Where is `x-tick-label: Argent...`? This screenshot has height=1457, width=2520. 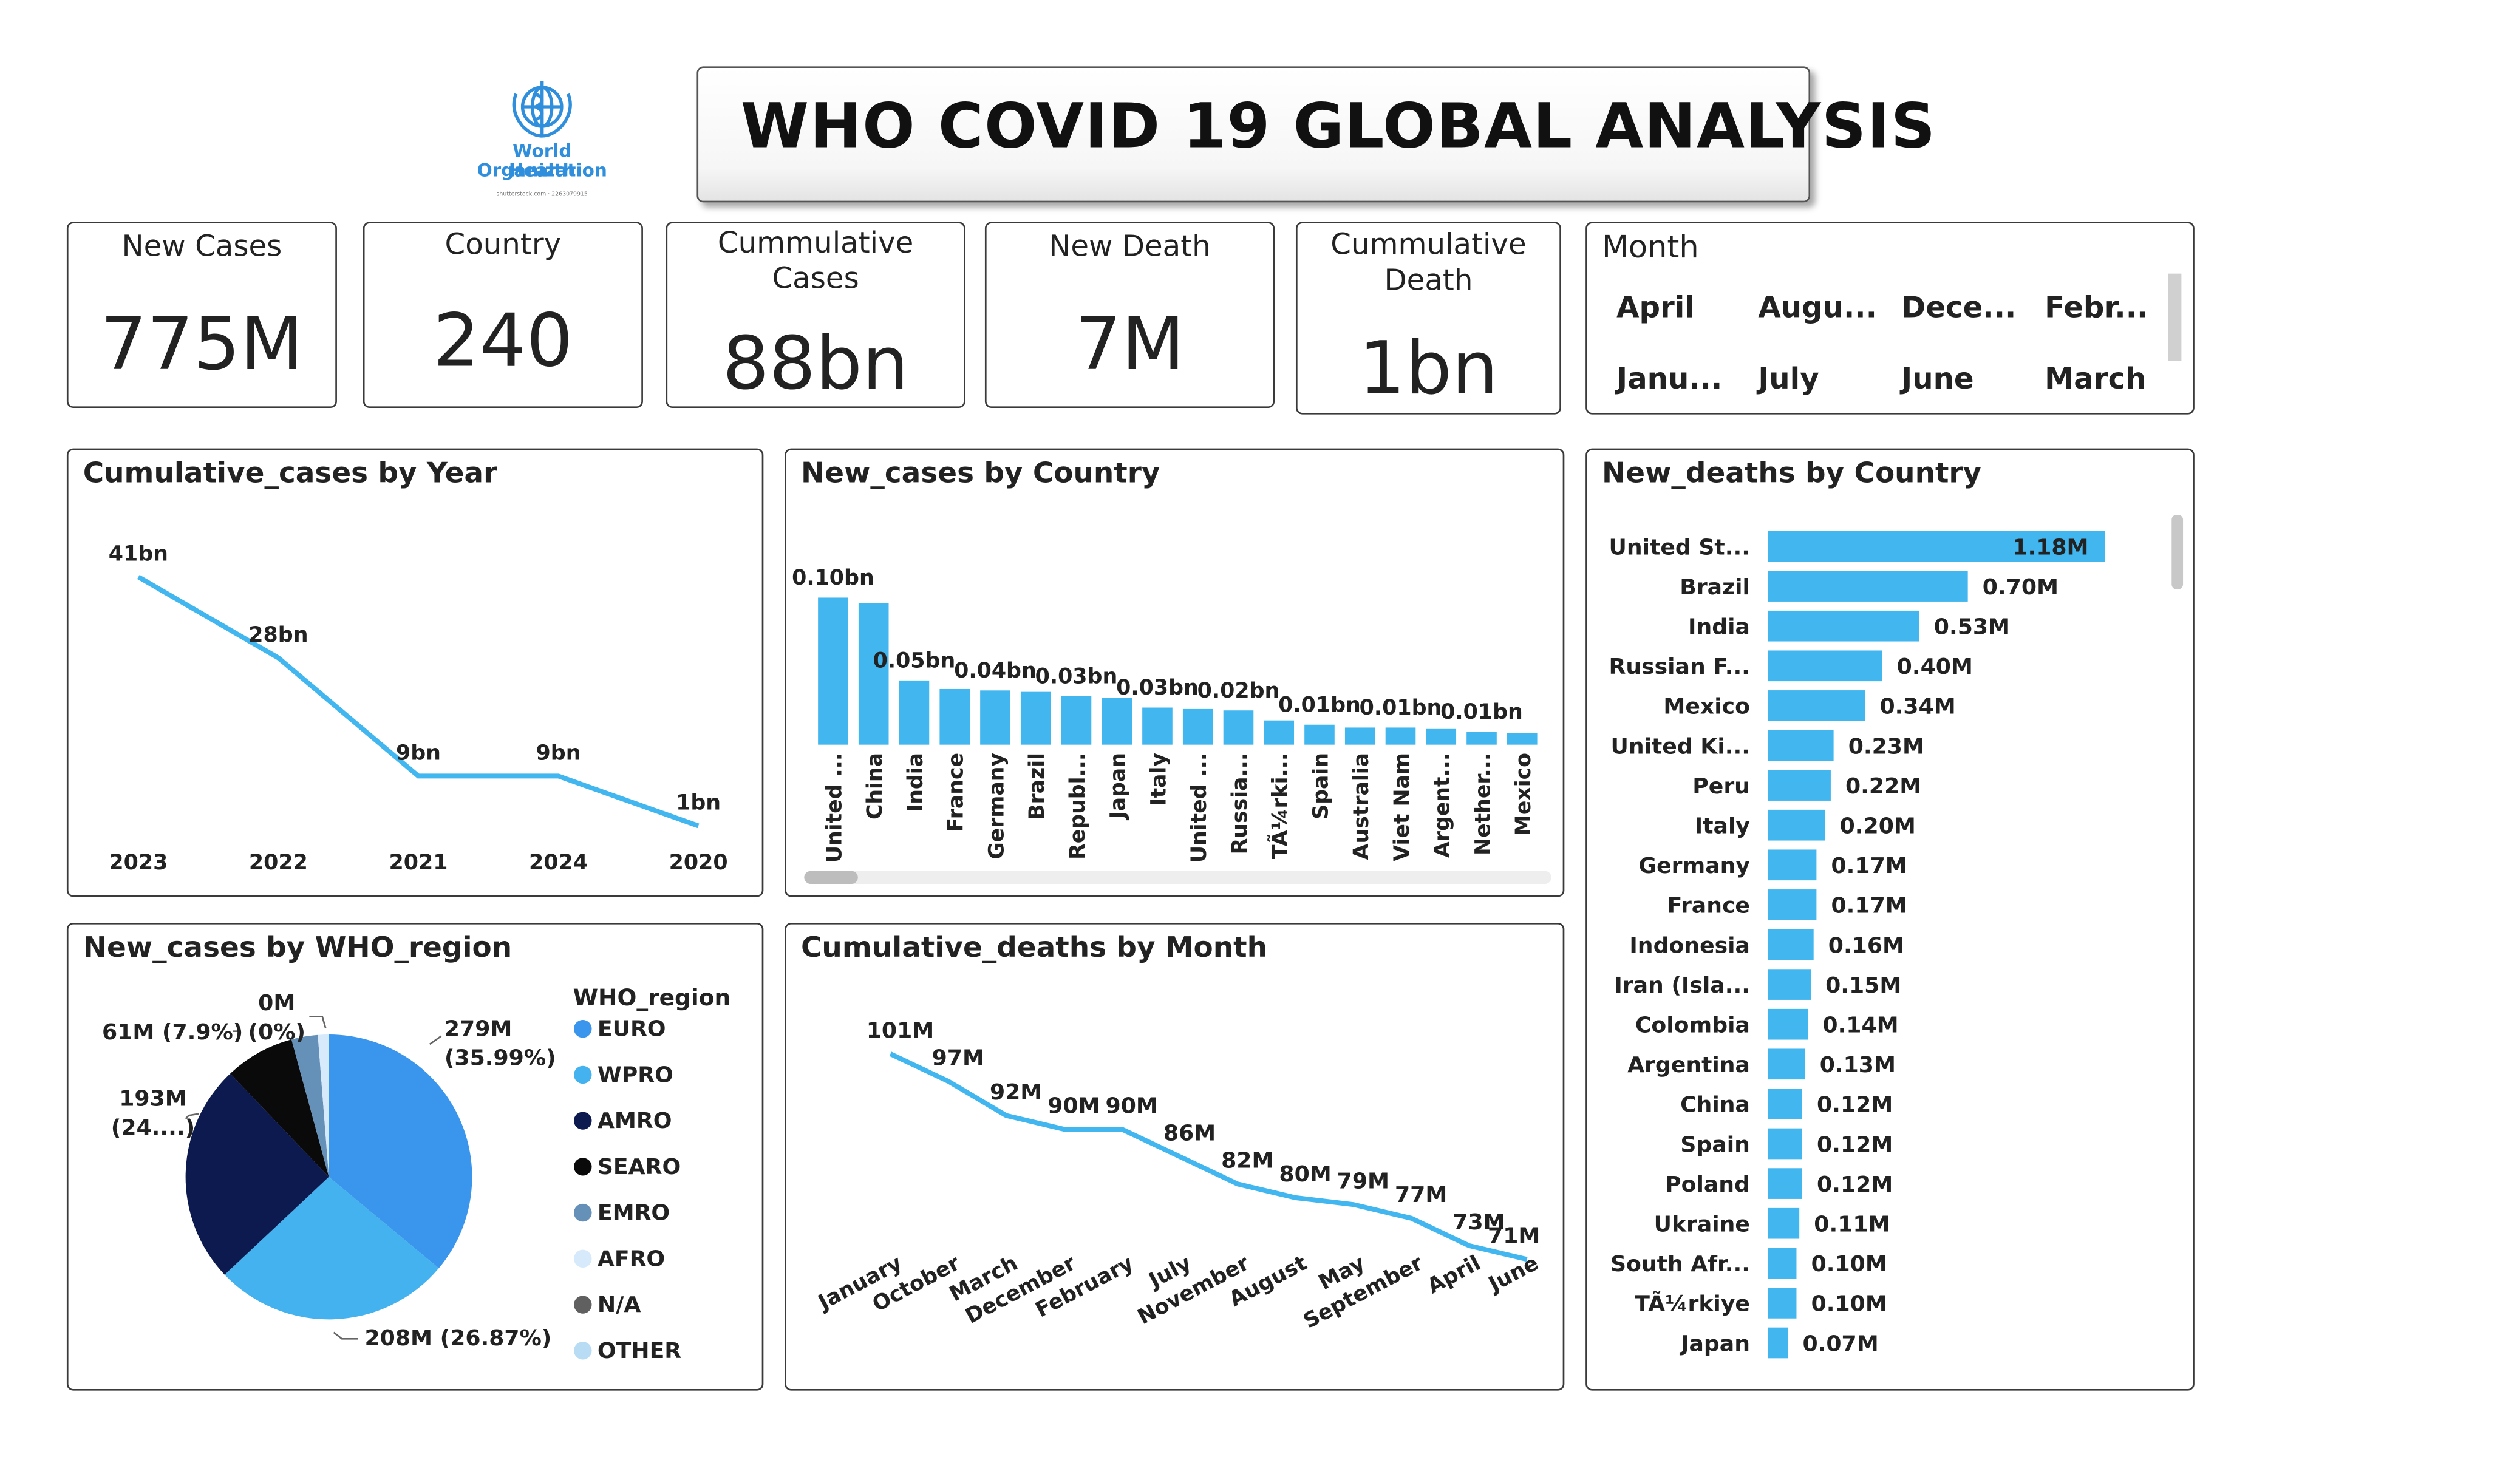 x-tick-label: Argent... is located at coordinates (1443, 805).